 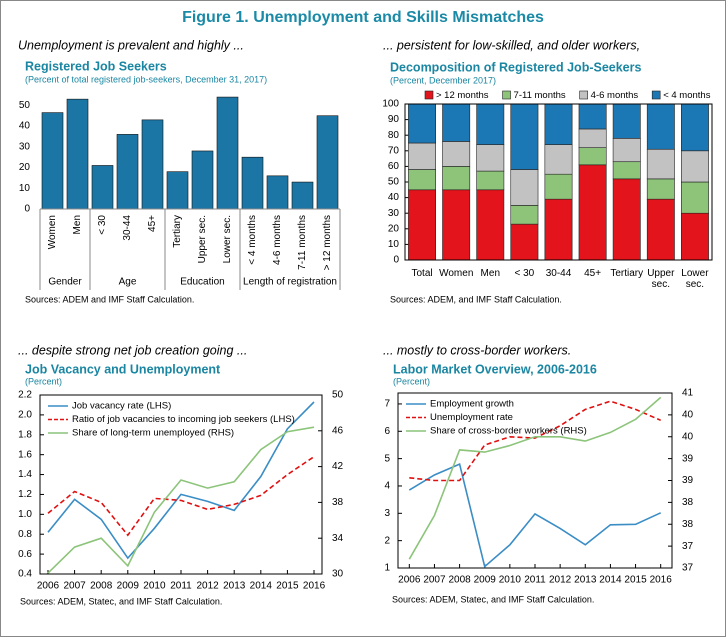 I want to click on chart-title: Decomposition of Registered Job-Seekers, so click(x=516, y=67).